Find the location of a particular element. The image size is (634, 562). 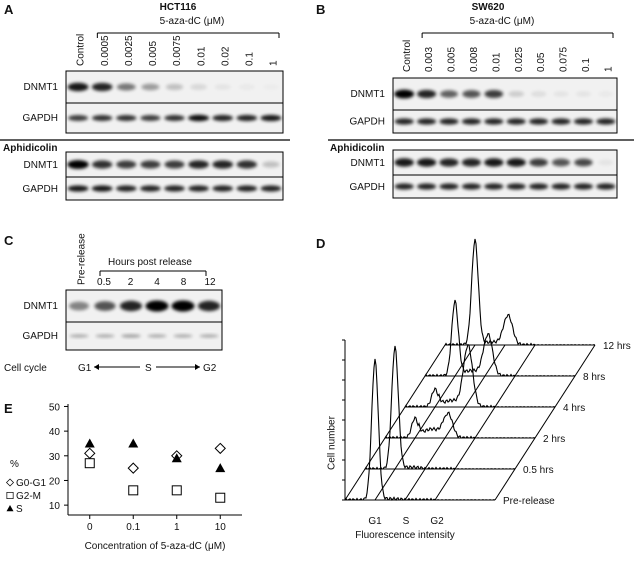

lane-label: 0.003 is located at coordinates (429, 59).